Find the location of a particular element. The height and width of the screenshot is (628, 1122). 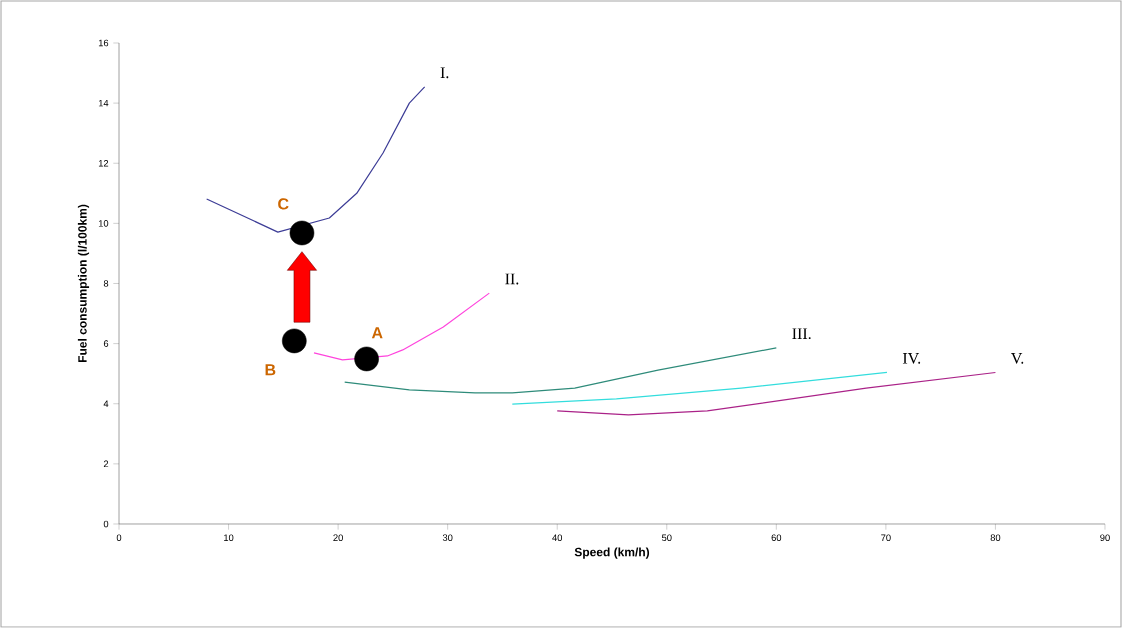

y-tick-label: 4 is located at coordinates (106, 403).